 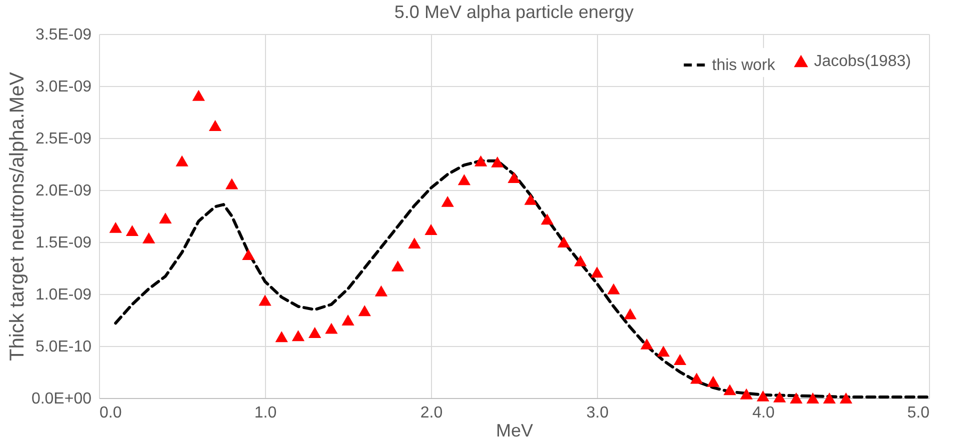 I want to click on x-tick-label: 0.0, so click(x=111, y=413).